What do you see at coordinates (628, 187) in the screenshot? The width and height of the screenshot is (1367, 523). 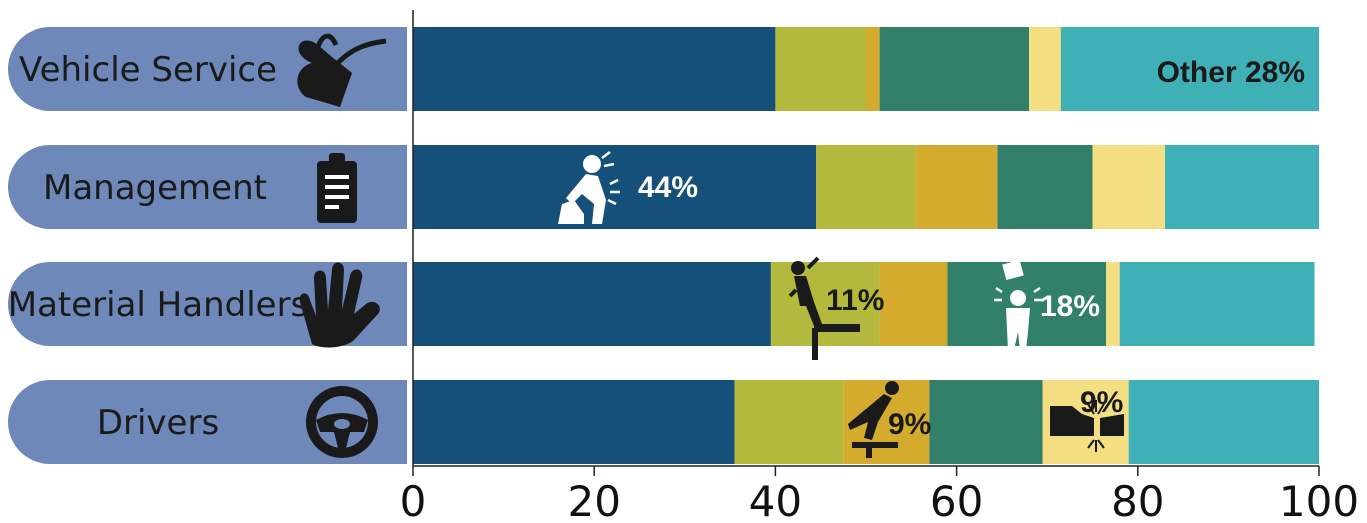 I see `segment-annotation: 44%` at bounding box center [628, 187].